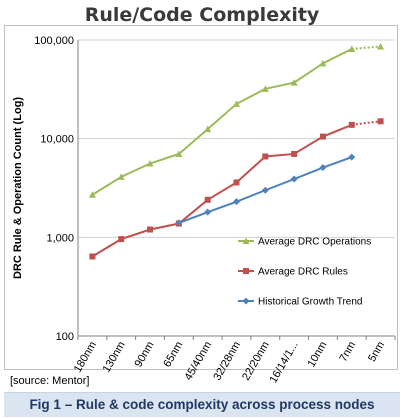 The width and height of the screenshot is (404, 418). What do you see at coordinates (310, 302) in the screenshot?
I see `legend-label: Historical Growth Trend` at bounding box center [310, 302].